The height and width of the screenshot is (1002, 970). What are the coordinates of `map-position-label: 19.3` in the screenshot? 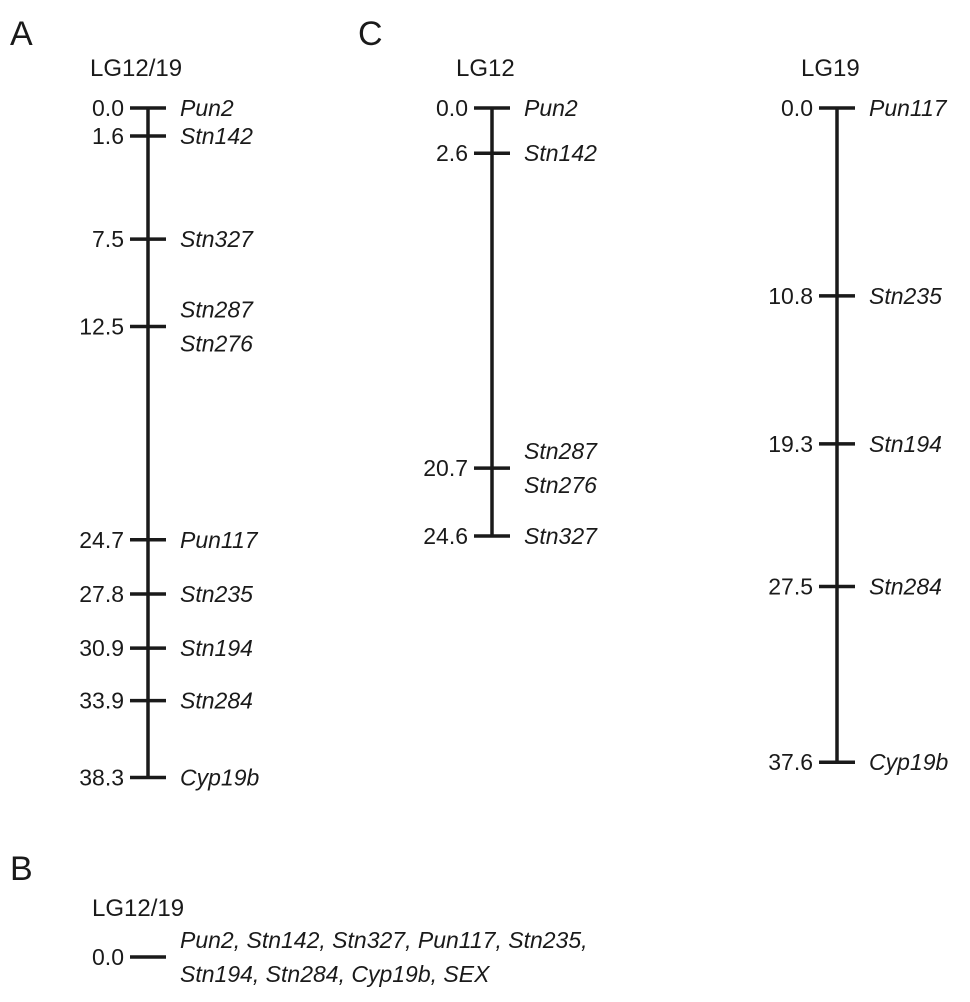 It's located at (790, 444).